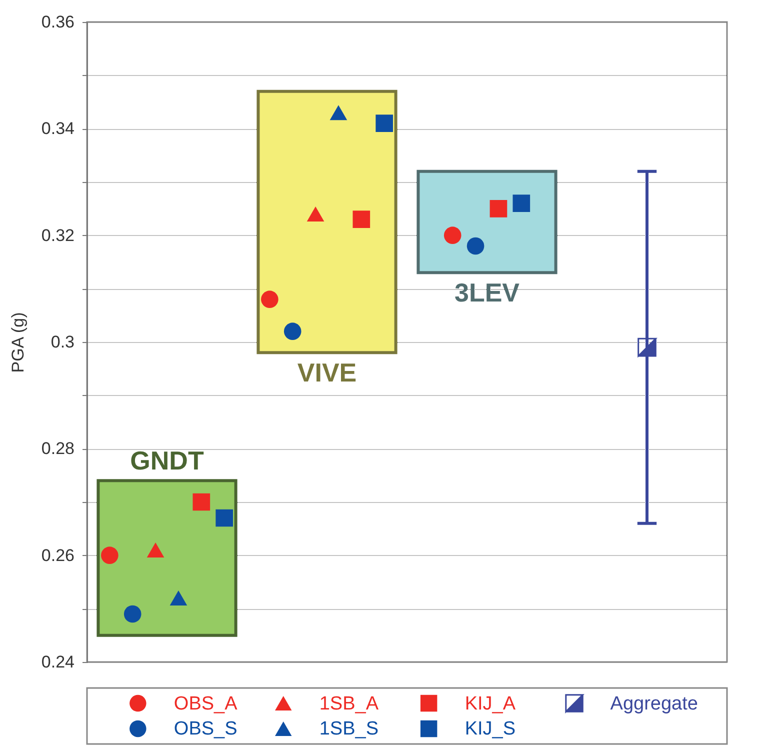 This screenshot has height=752, width=760. Describe the element at coordinates (349, 729) in the screenshot. I see `legend-label: 1SB_S` at that location.